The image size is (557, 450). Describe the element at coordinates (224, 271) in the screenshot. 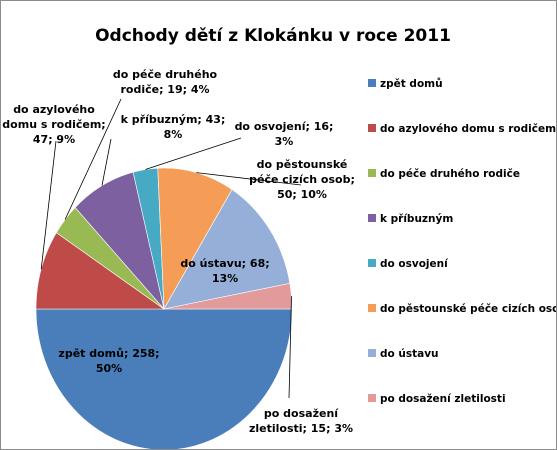

I see `data-label-do-ustavu: do ústavu; 68; 13%` at that location.